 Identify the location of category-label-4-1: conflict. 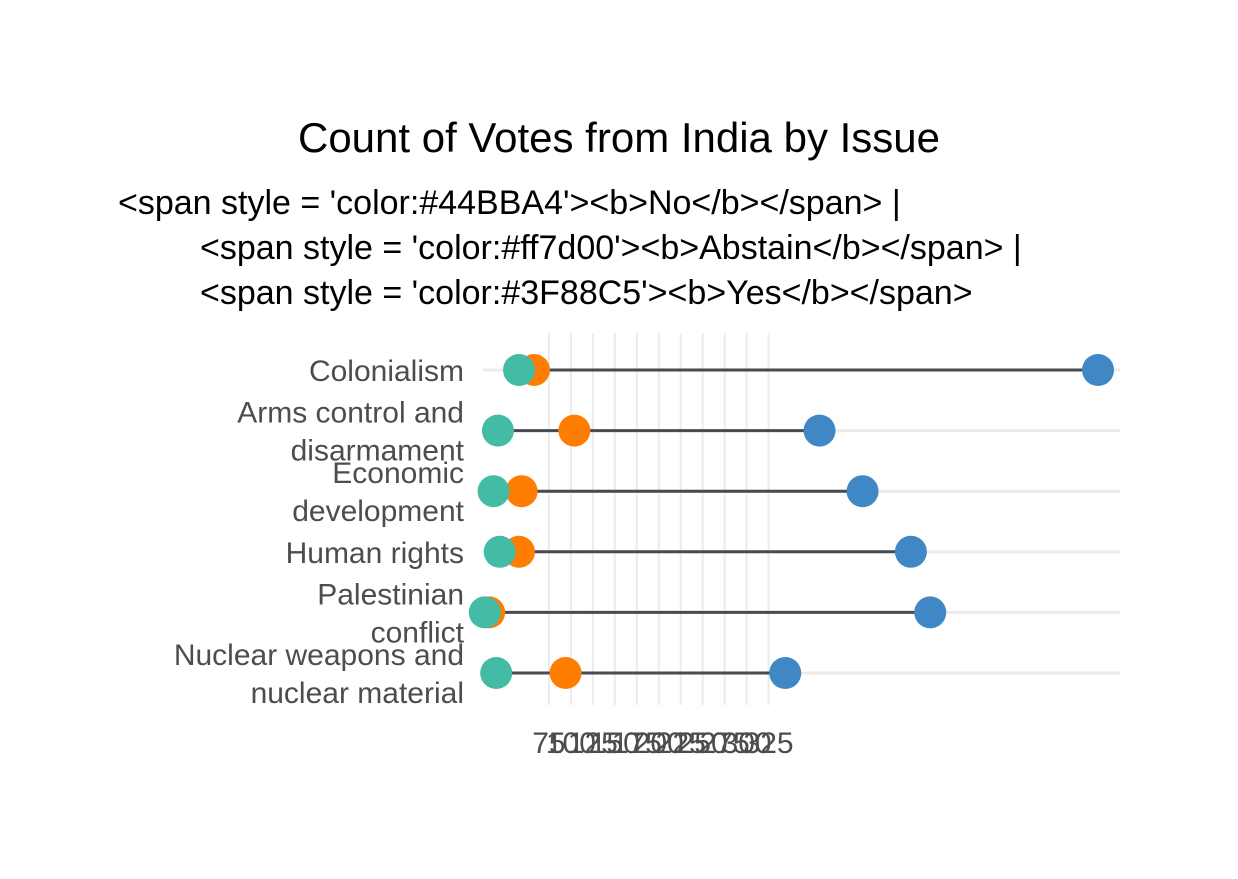
(418, 632).